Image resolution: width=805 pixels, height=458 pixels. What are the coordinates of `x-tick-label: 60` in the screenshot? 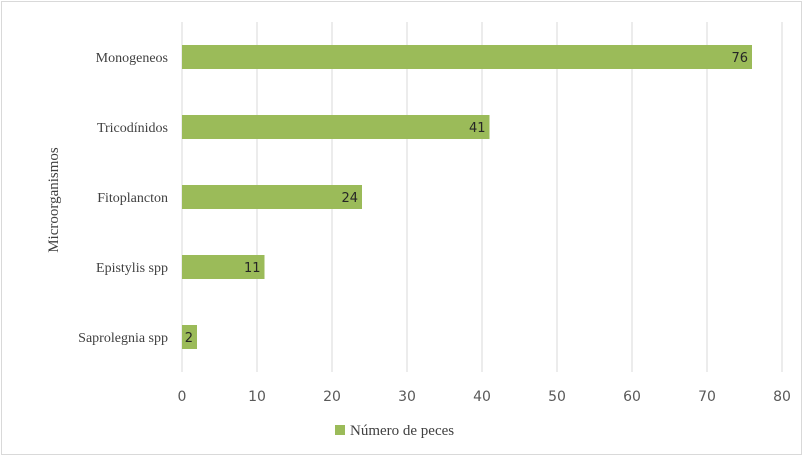 It's located at (632, 397).